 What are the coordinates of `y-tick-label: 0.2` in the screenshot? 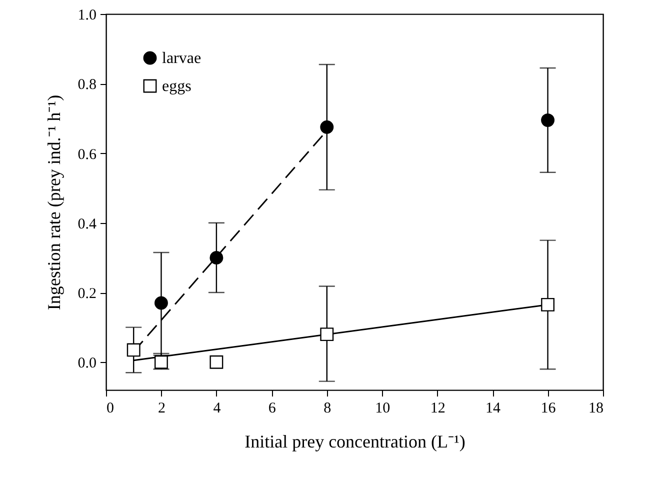 It's located at (87, 294).